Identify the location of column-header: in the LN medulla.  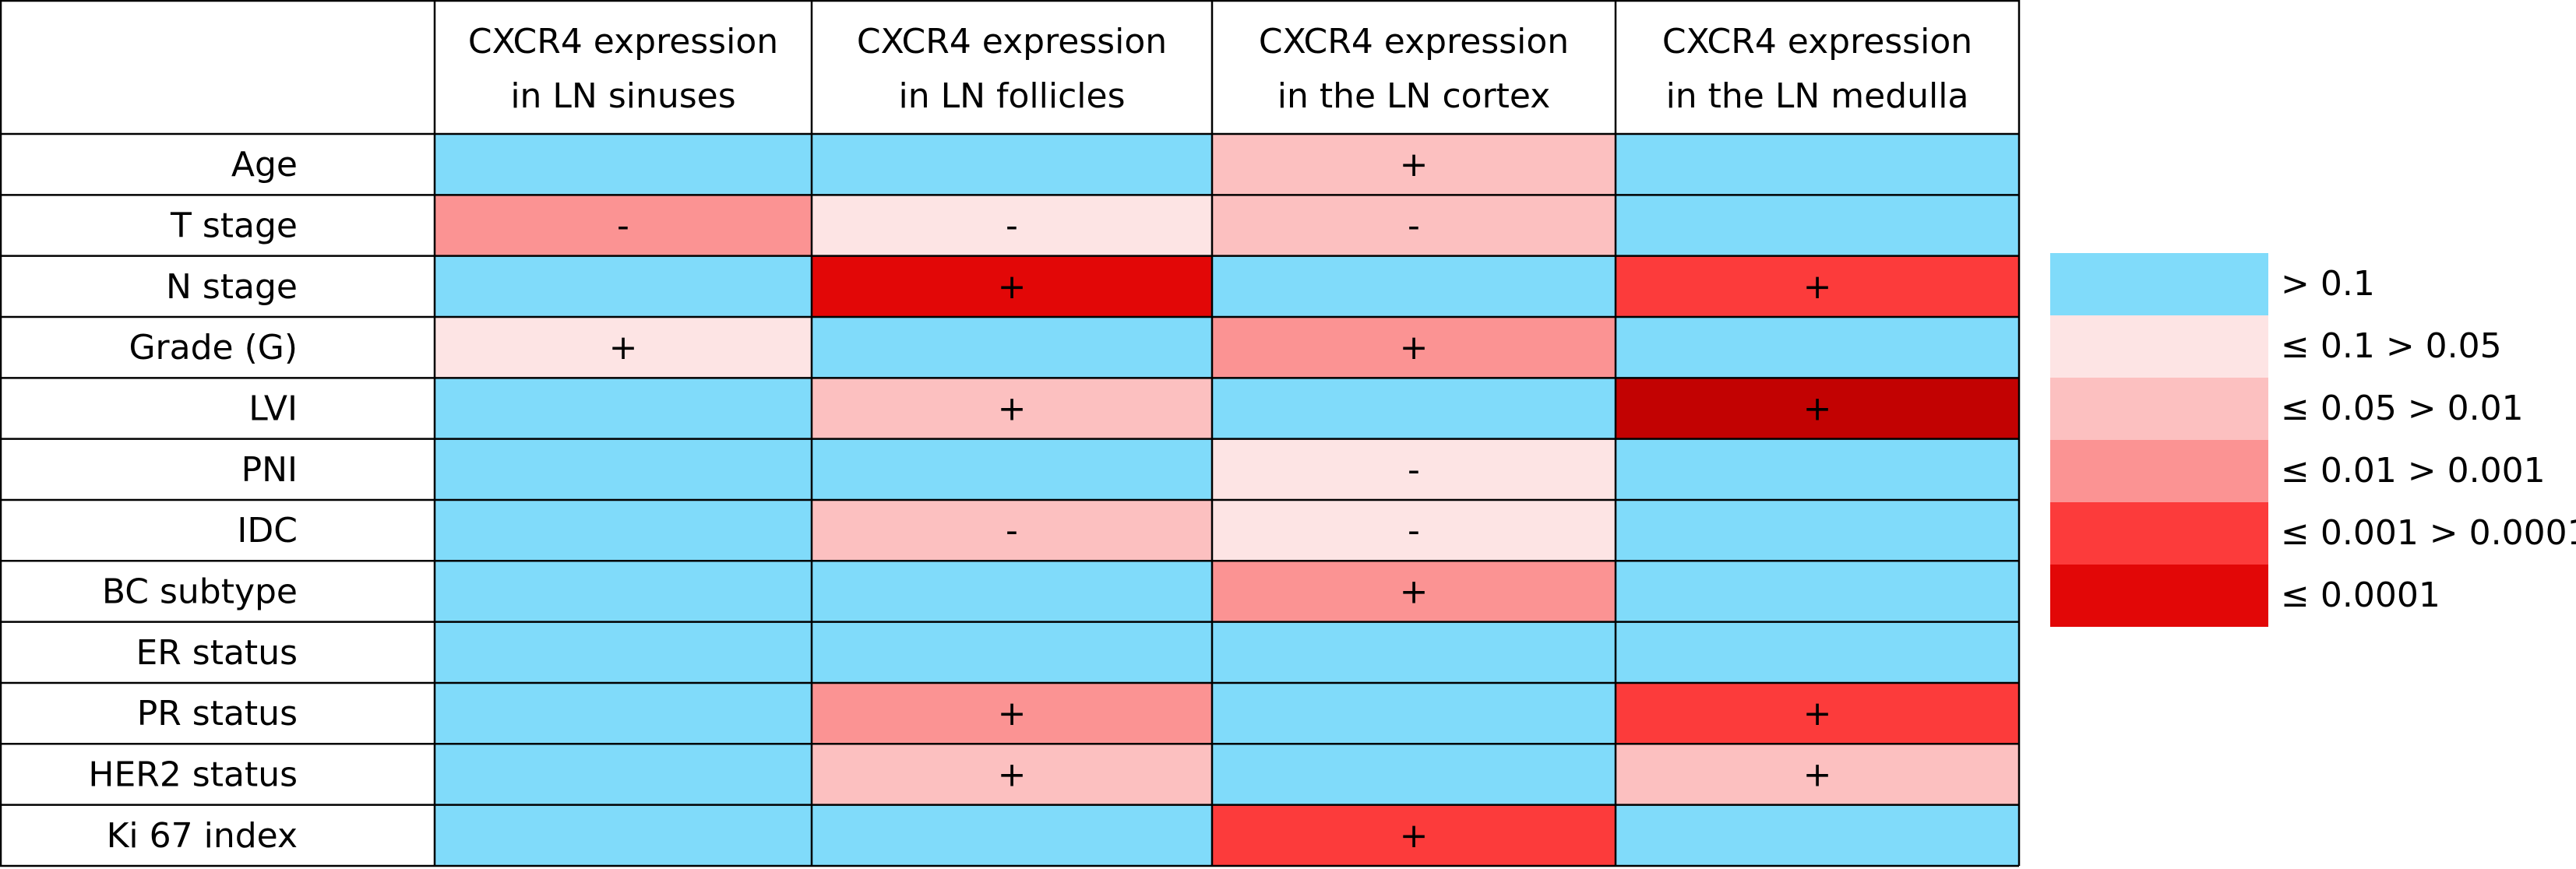
(1817, 96).